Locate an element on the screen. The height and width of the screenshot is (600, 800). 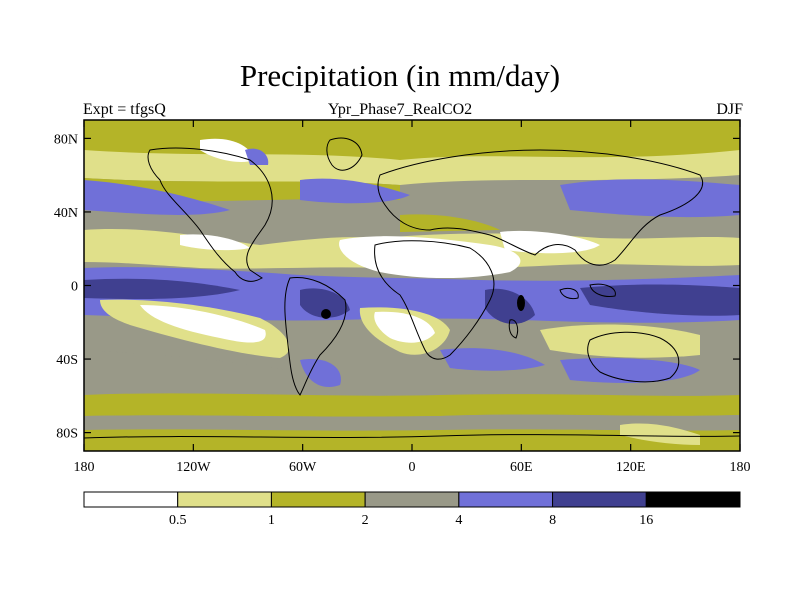
colorbar: 0.5 1 2 4 8 16 is located at coordinates (412, 509).